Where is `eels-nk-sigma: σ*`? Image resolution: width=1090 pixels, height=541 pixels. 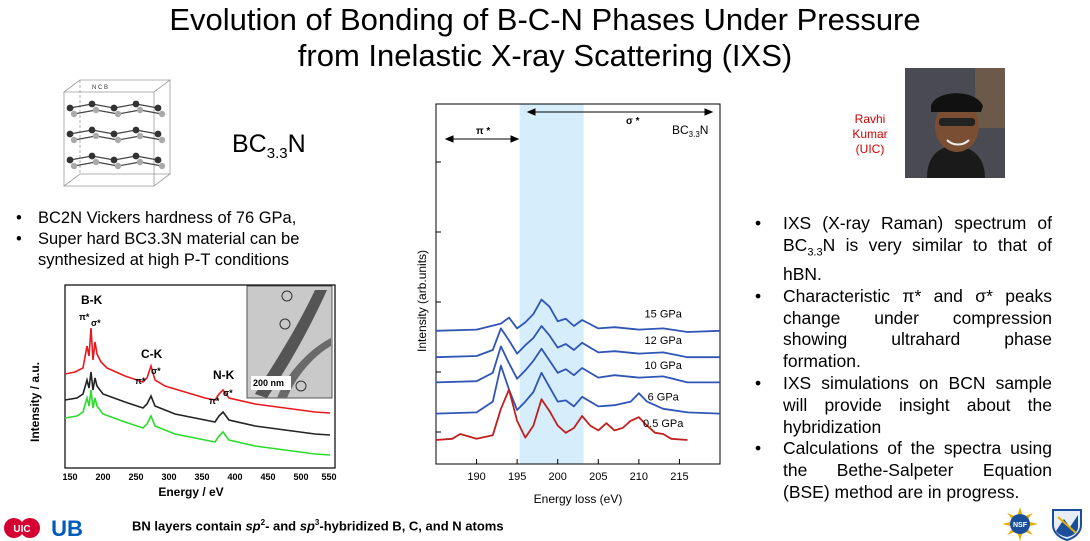
eels-nk-sigma: σ* is located at coordinates (228, 393).